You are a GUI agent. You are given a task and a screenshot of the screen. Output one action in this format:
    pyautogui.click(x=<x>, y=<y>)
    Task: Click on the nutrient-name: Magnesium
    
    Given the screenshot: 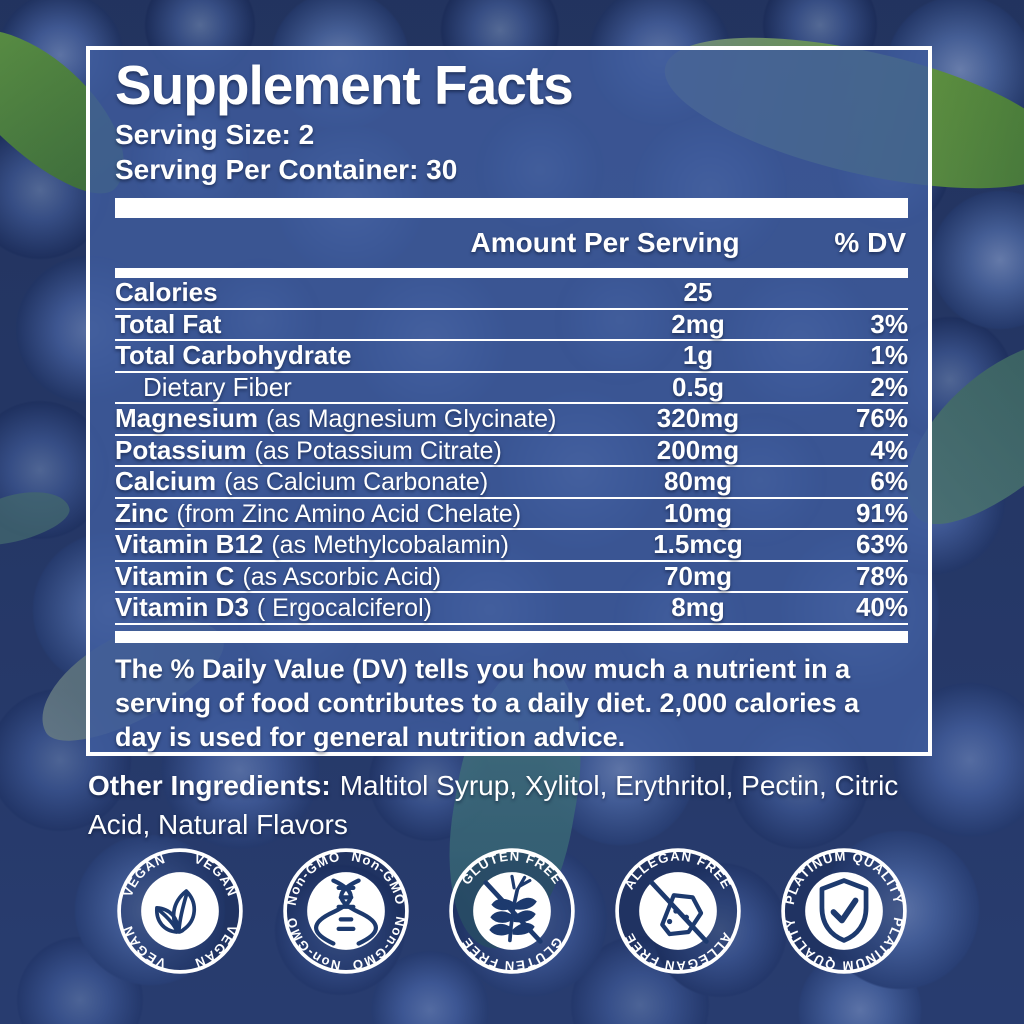 What is the action you would take?
    pyautogui.click(x=187, y=418)
    